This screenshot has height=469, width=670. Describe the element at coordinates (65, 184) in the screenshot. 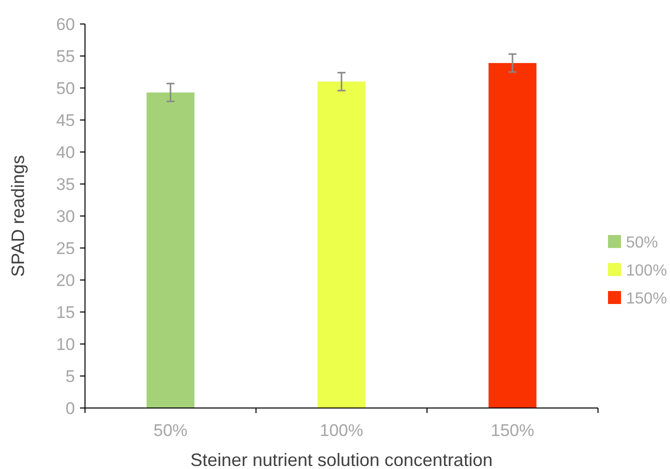

I see `y-tick-label: 35` at that location.